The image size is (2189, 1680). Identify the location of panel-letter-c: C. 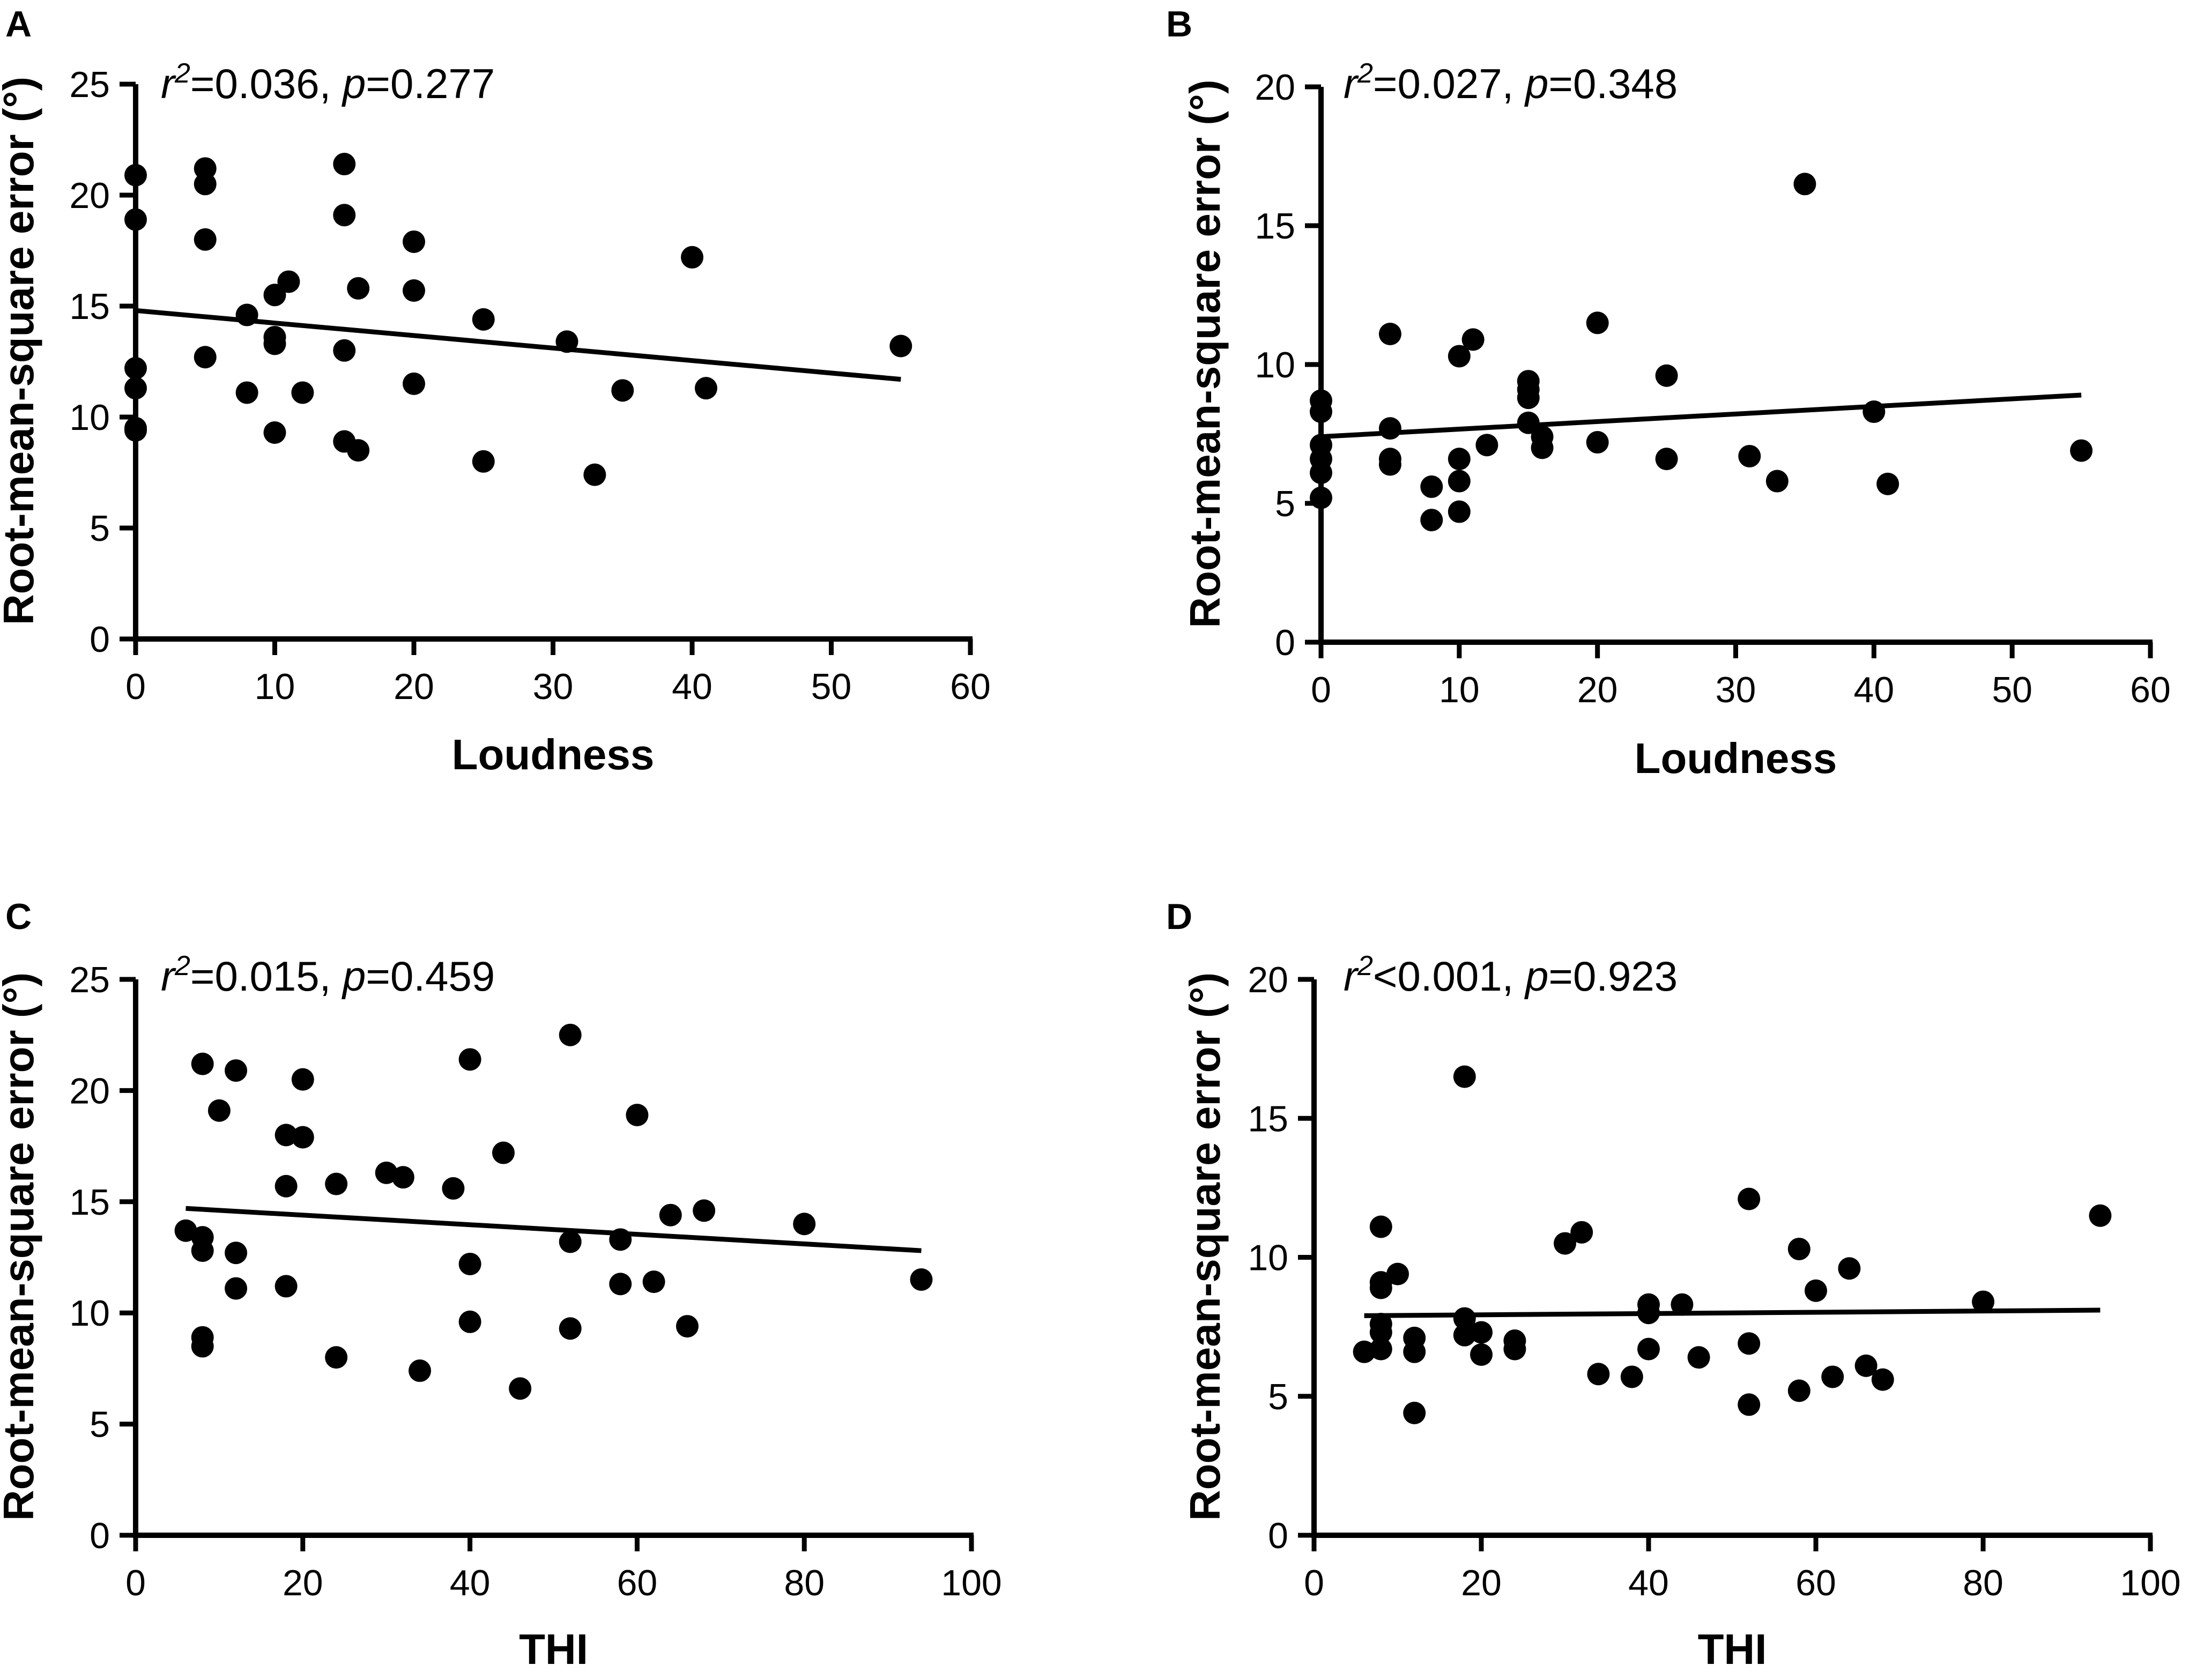
(18, 916).